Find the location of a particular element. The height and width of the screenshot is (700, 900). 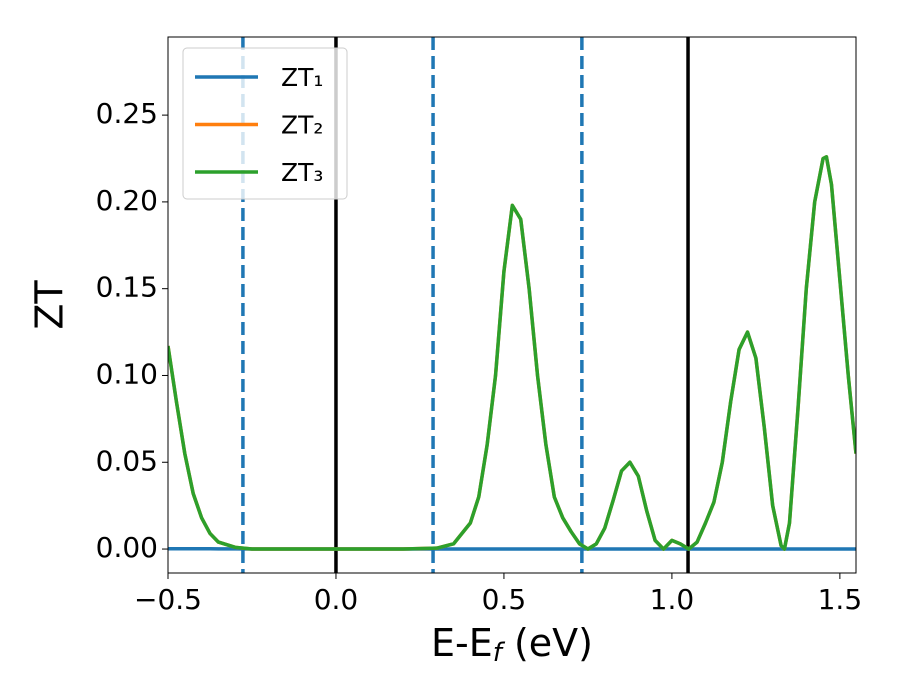

y-axis-label: ZT is located at coordinates (50, 305).